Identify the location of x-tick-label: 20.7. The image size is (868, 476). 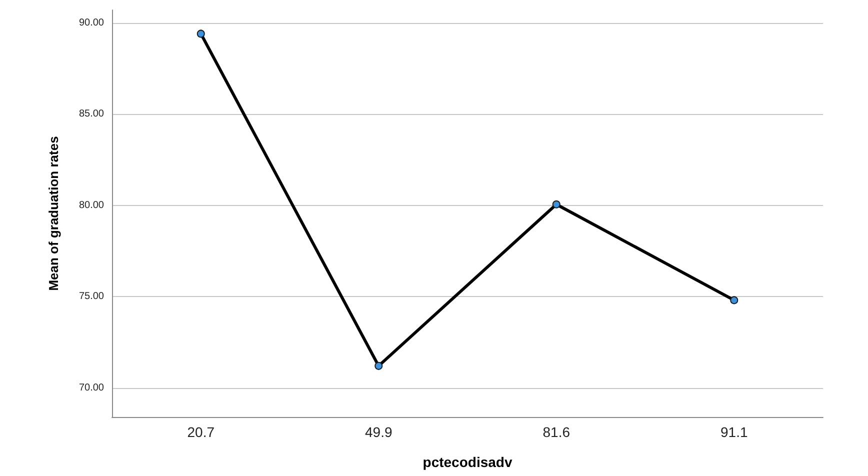
(201, 432).